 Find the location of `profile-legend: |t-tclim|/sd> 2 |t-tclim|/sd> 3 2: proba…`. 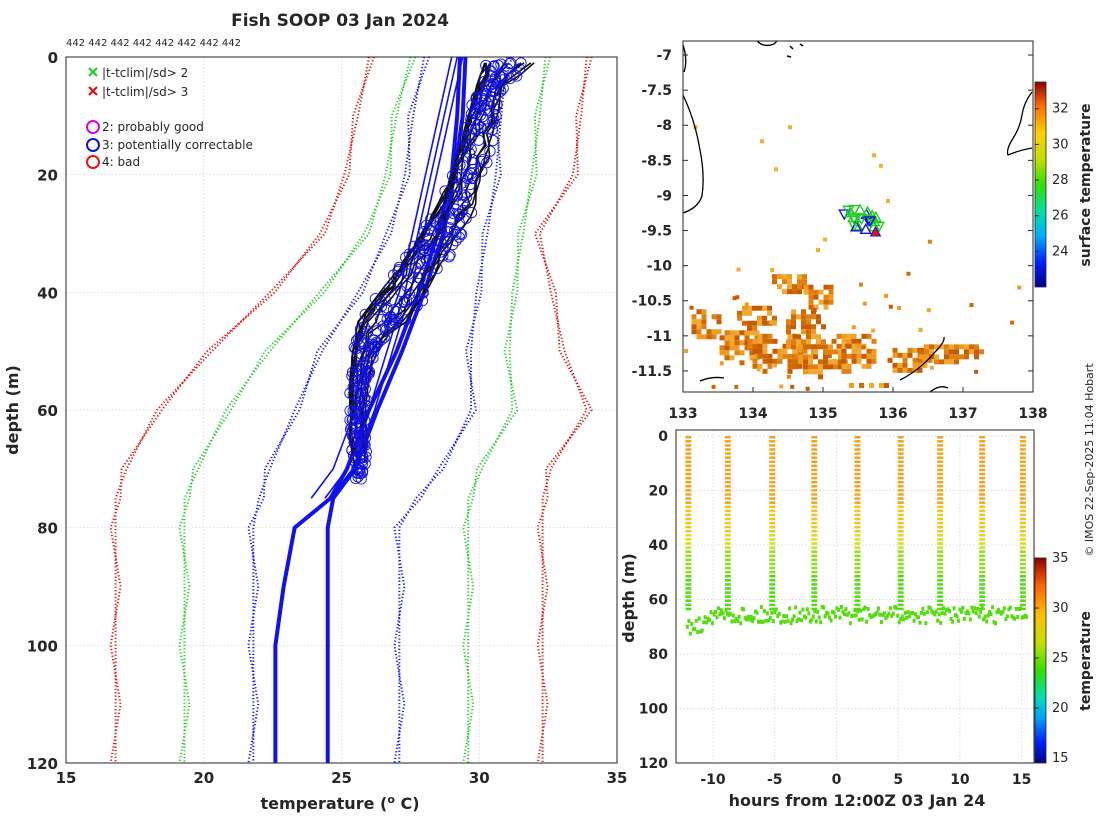

profile-legend: |t-tclim|/sd> 2 |t-tclim|/sd> 3 2: proba… is located at coordinates (169, 117).